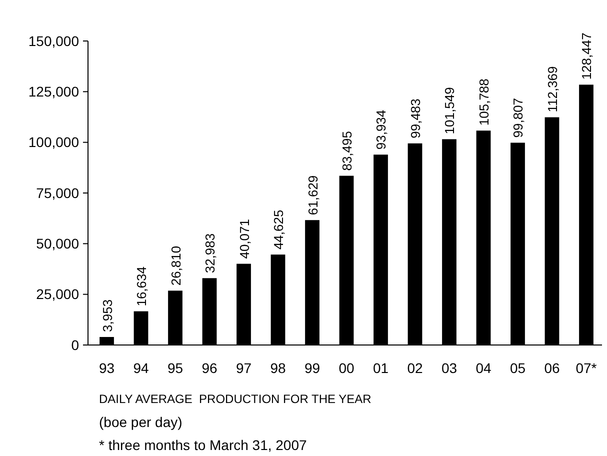  I want to click on x-tick-label: 94, so click(141, 368).